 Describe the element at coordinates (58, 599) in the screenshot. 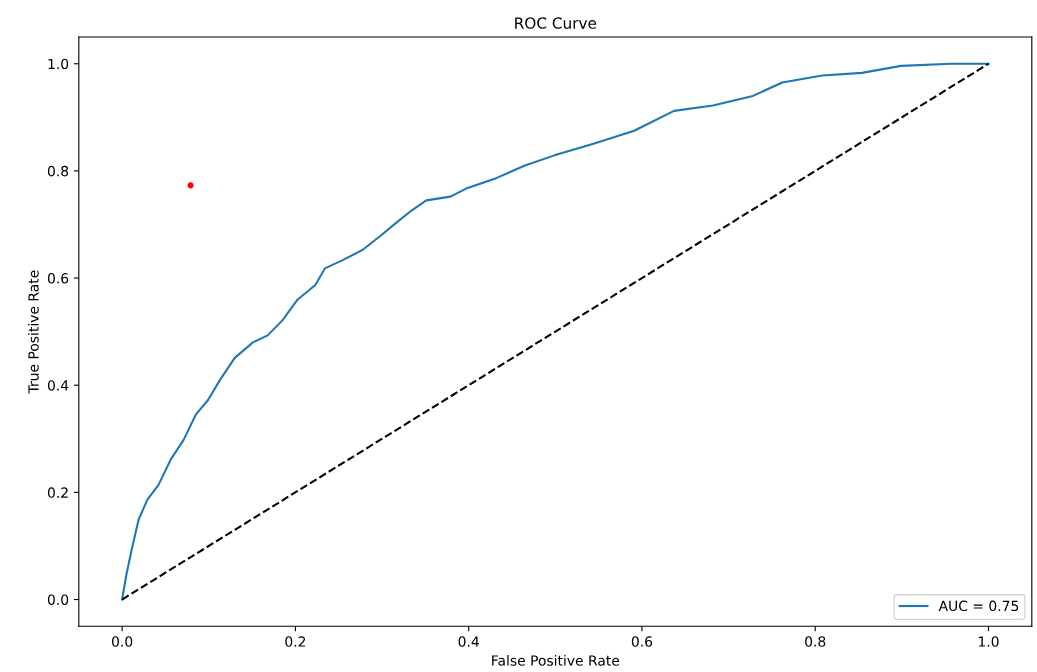

I see `y-tick-label: 0.0` at that location.